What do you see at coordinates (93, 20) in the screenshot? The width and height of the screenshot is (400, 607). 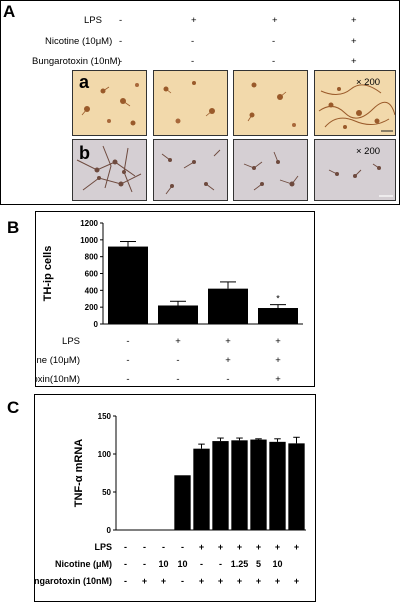 I see `condition-label-lps: LPS` at bounding box center [93, 20].